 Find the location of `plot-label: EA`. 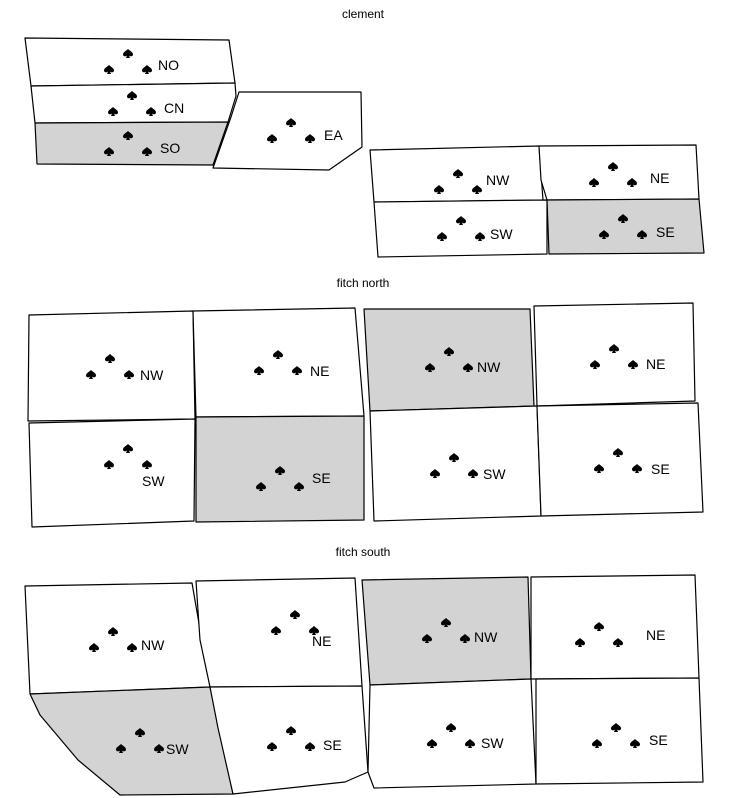

plot-label: EA is located at coordinates (333, 135).